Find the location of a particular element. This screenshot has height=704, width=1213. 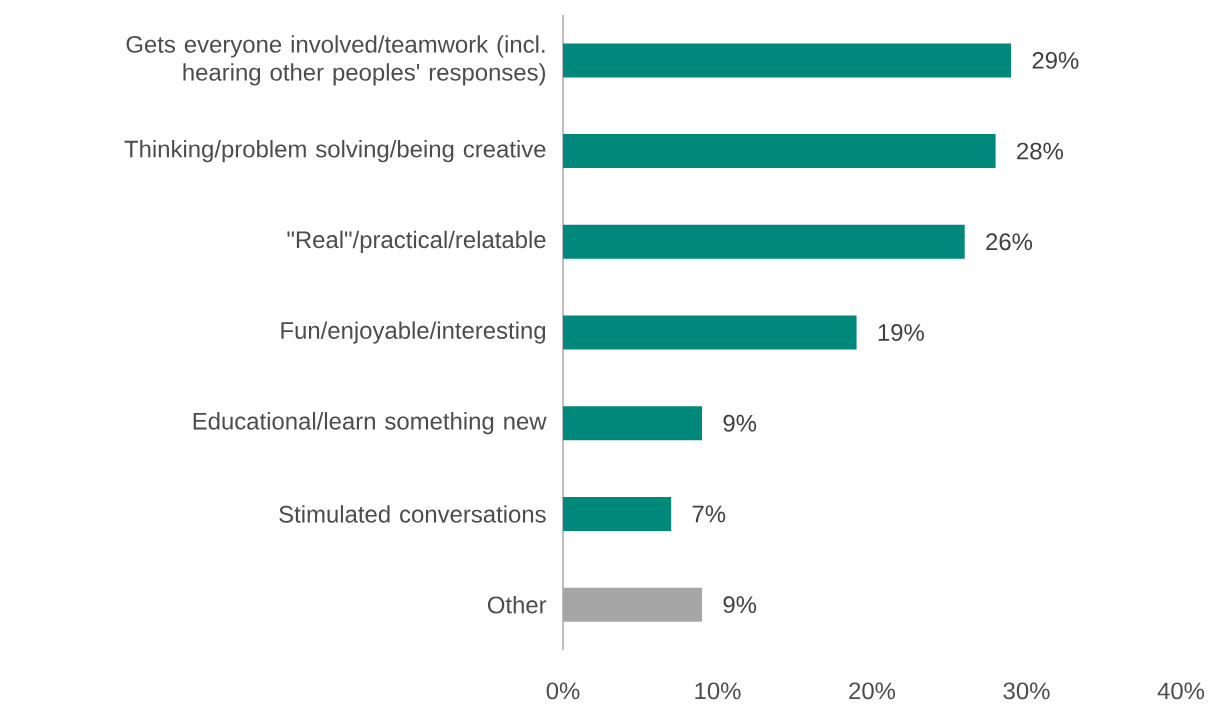

x-tick-label: 10% is located at coordinates (718, 691).